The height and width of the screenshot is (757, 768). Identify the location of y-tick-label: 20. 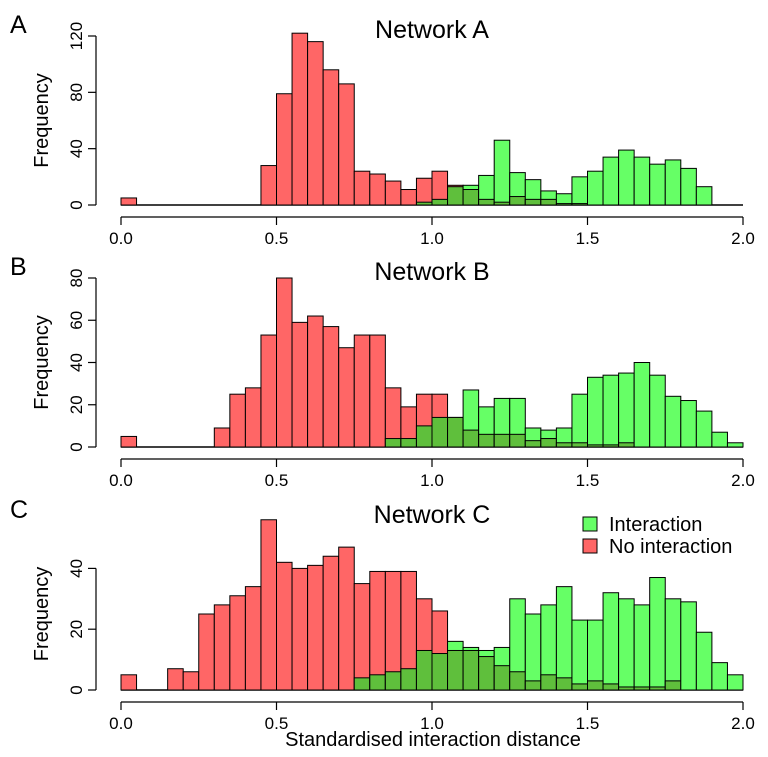
(76, 629).